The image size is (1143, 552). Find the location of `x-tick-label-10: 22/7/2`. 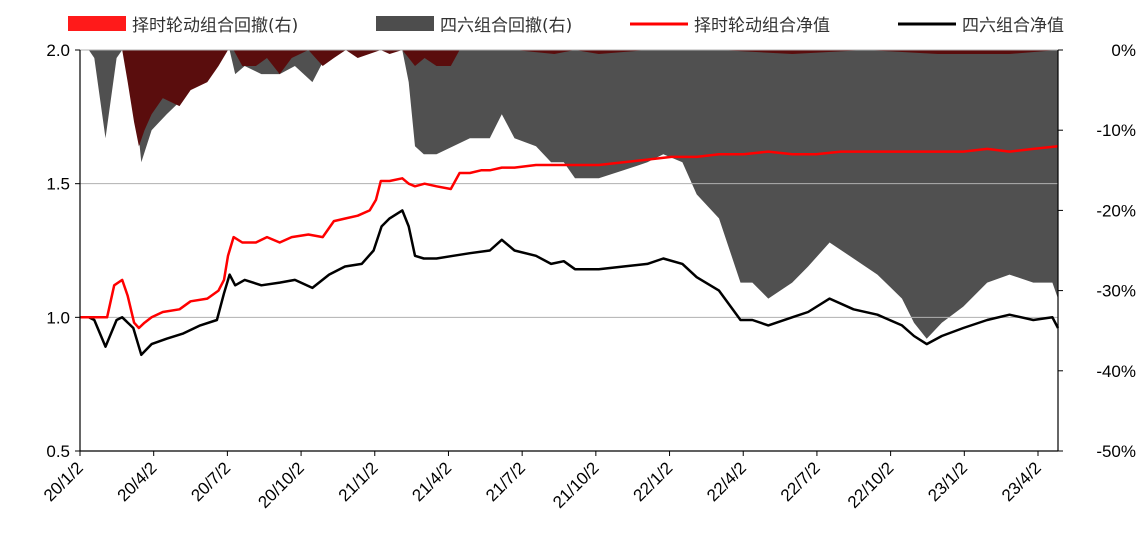

x-tick-label-10: 22/7/2 is located at coordinates (800, 481).